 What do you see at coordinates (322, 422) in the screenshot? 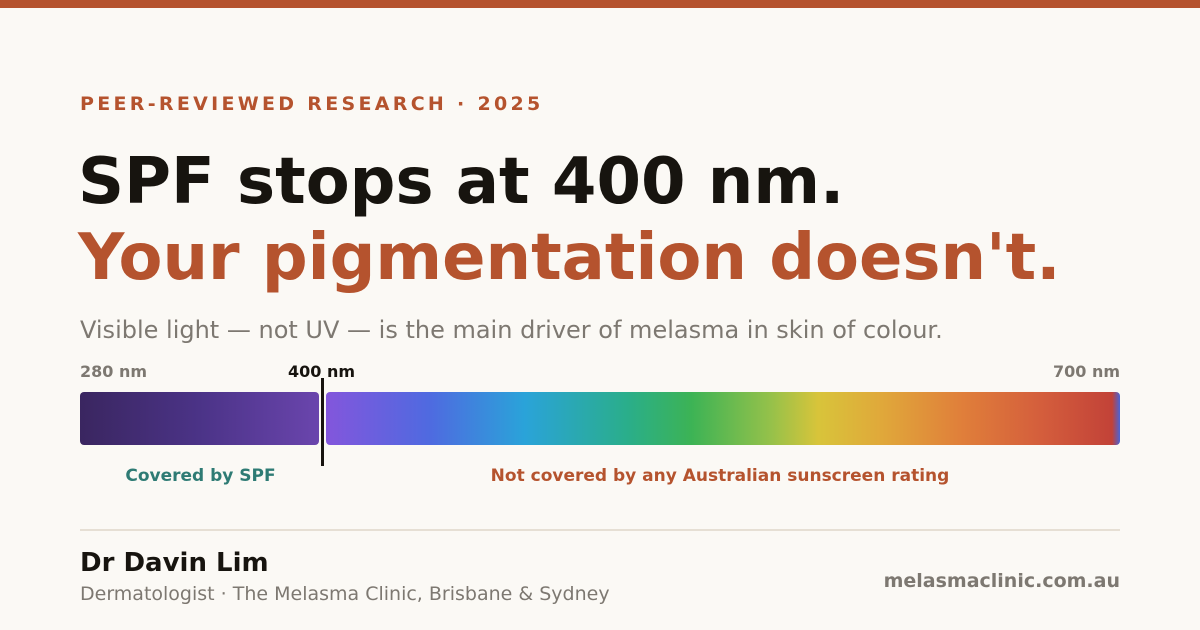
I see `marker-line` at bounding box center [322, 422].